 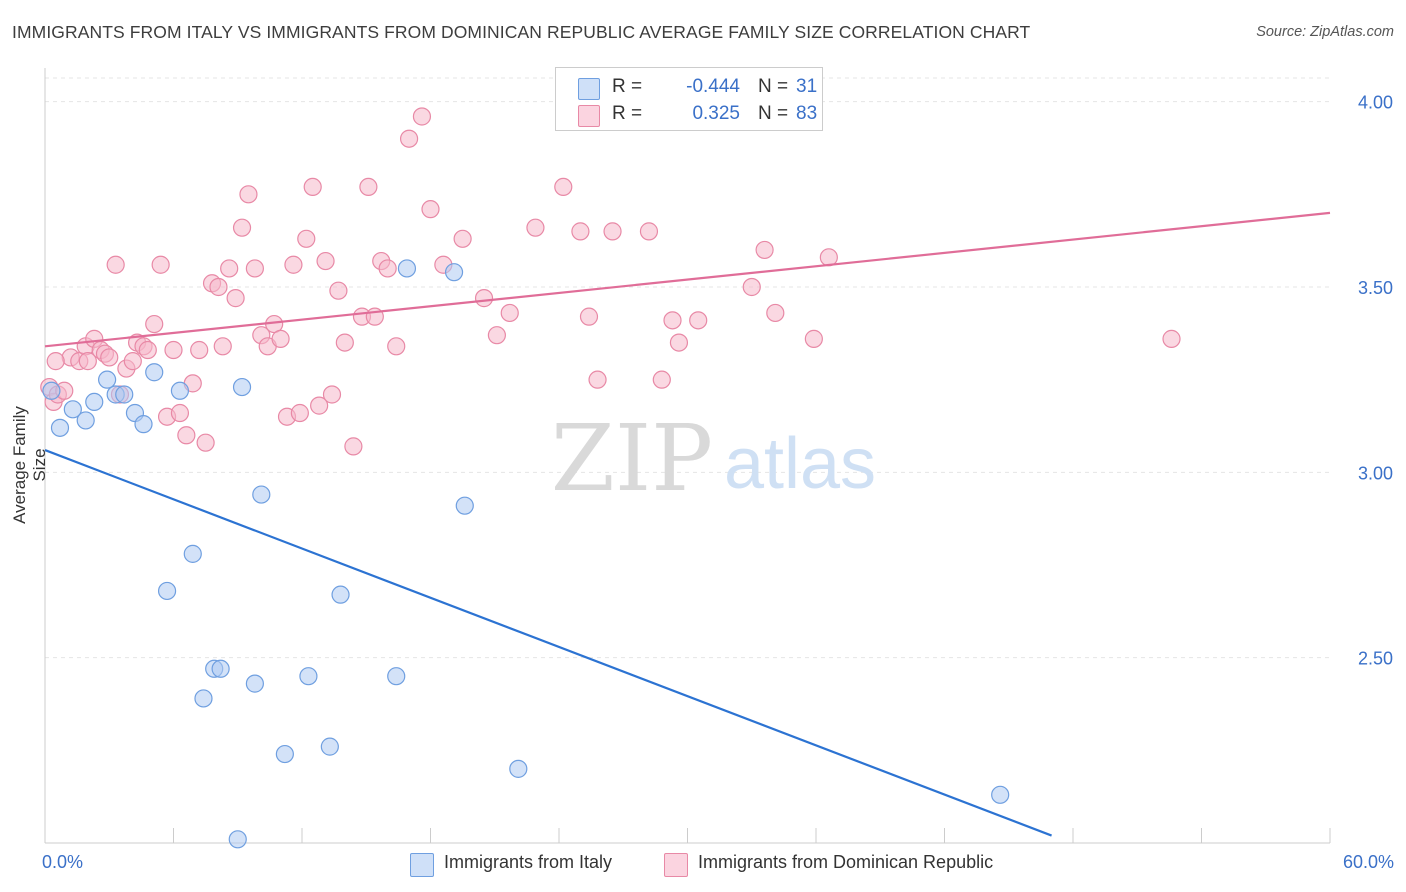 I want to click on y-tick-label-0: 2.50, so click(x=1375, y=659).